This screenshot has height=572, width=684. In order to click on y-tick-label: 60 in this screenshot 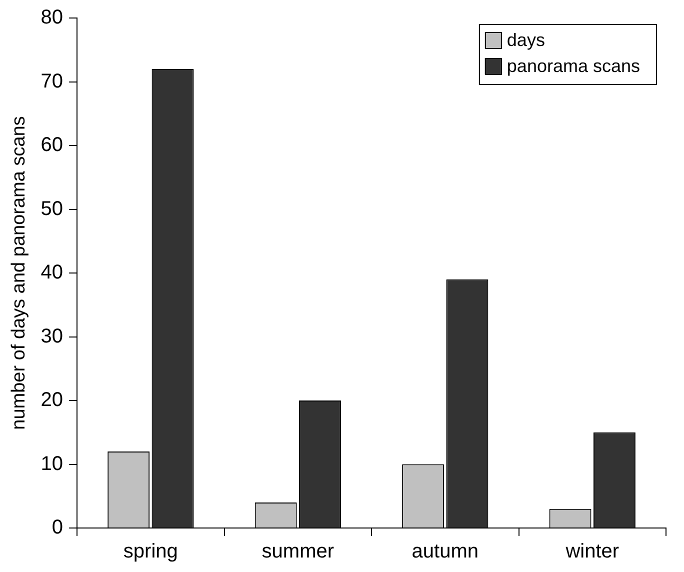, I will do `click(52, 145)`.